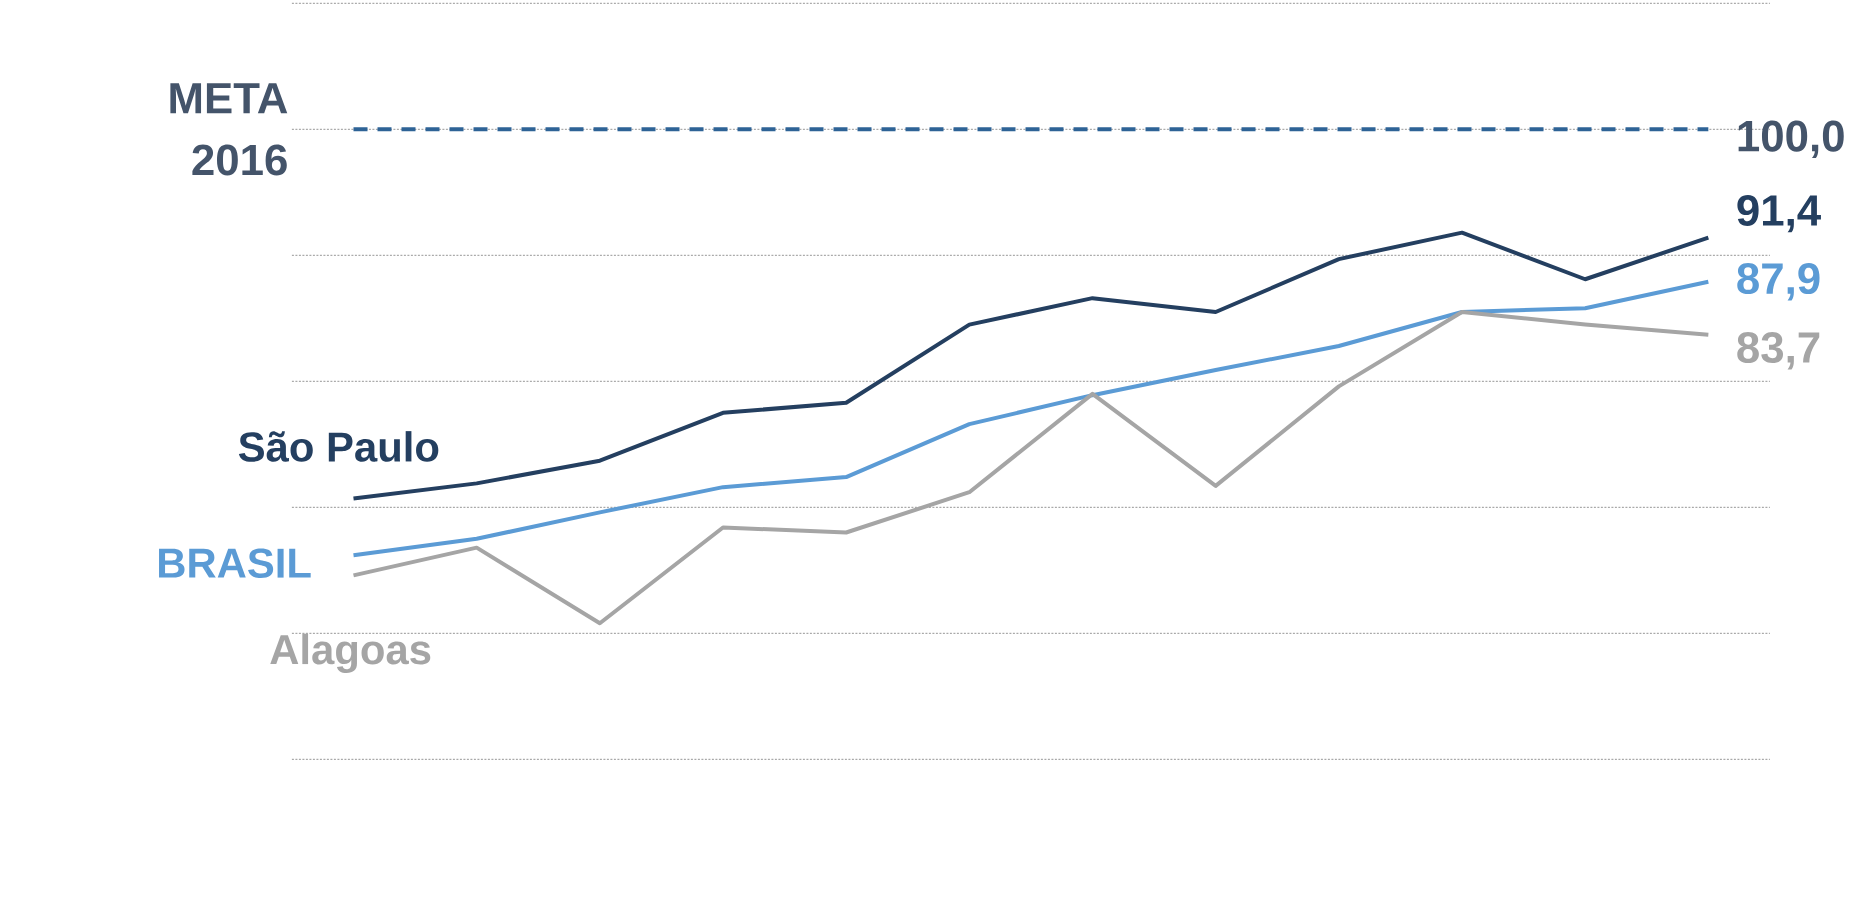  Describe the element at coordinates (350, 653) in the screenshot. I see `series-label: Alagoas` at that location.